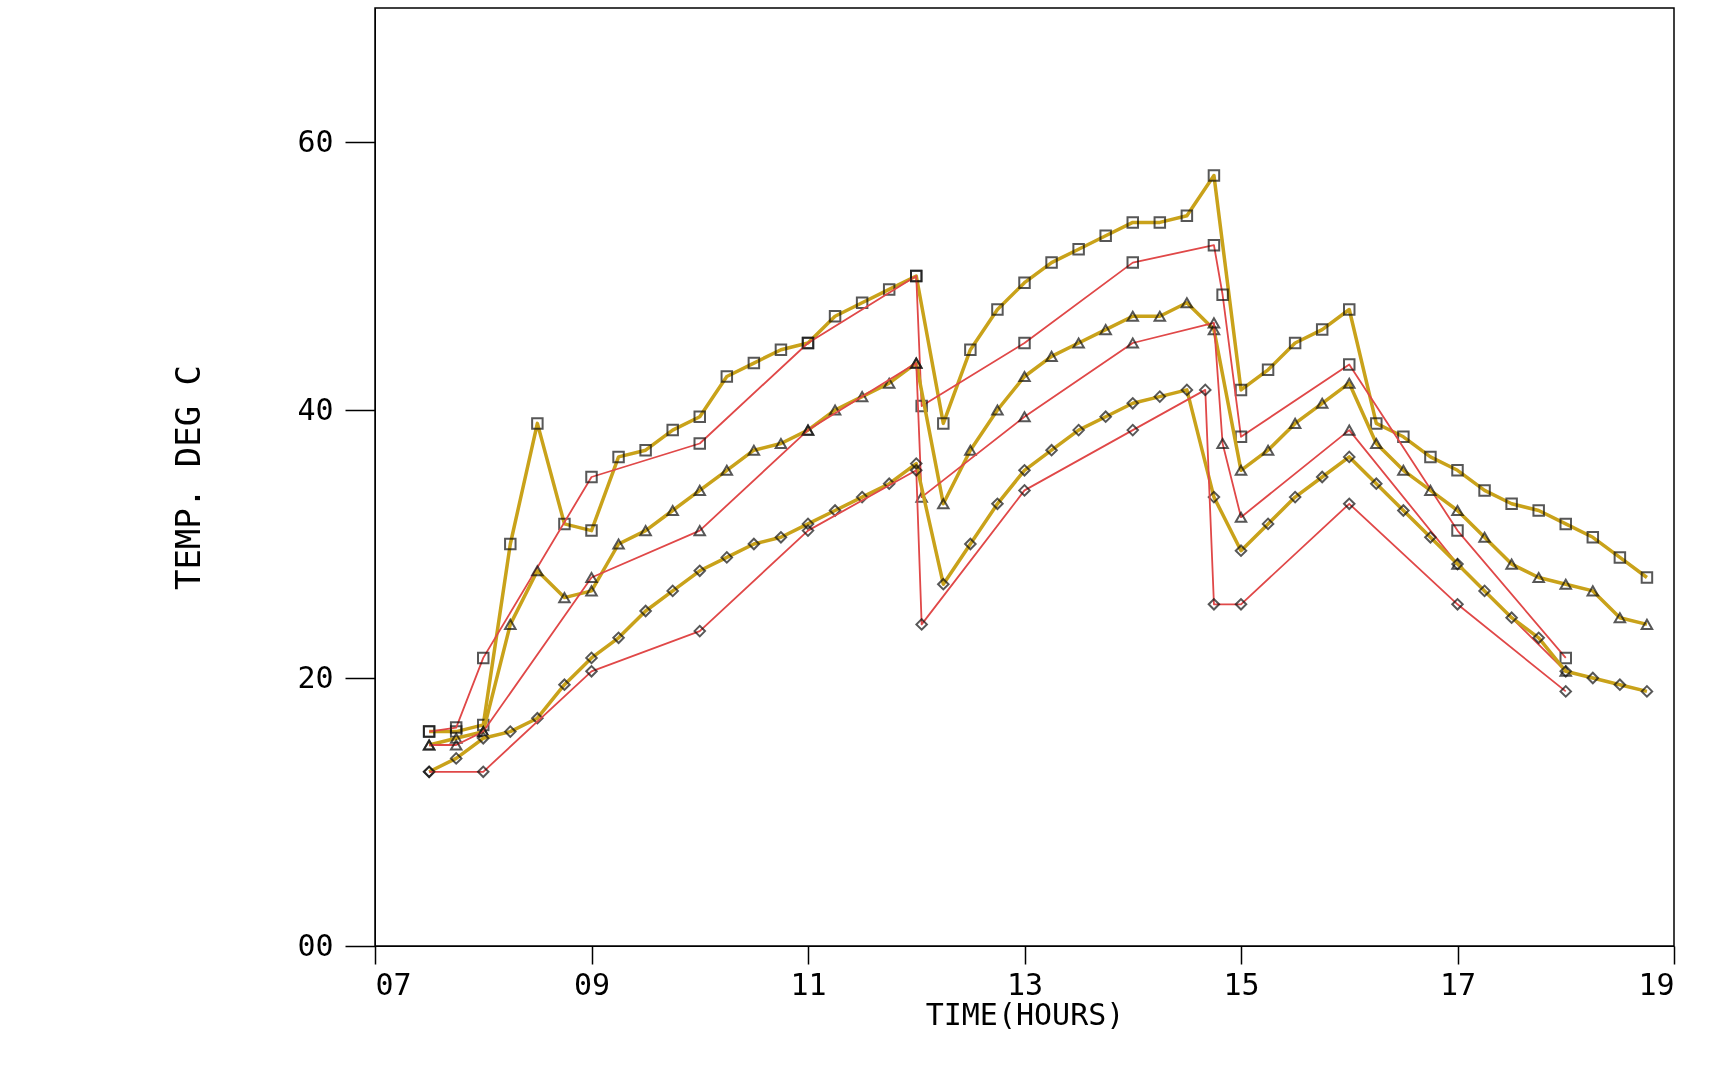  I want to click on x-tick-label: 09, so click(592, 984).